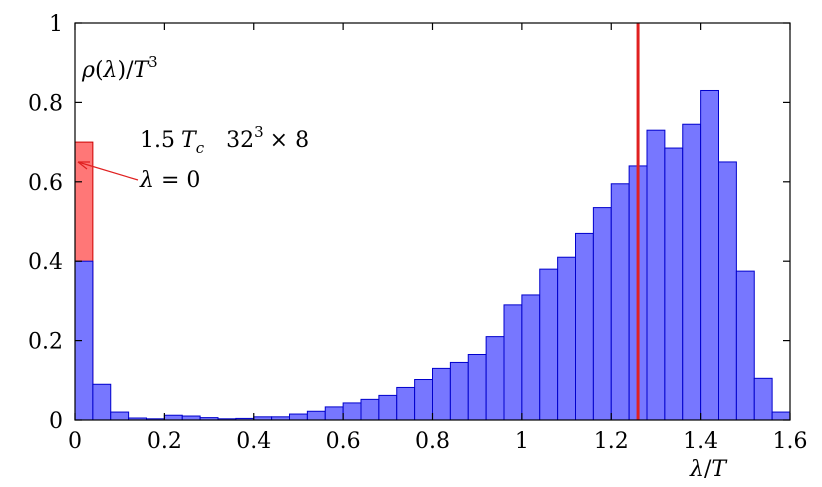 The image size is (822, 487). Describe the element at coordinates (611, 441) in the screenshot. I see `x-tick-label: 1.2` at that location.